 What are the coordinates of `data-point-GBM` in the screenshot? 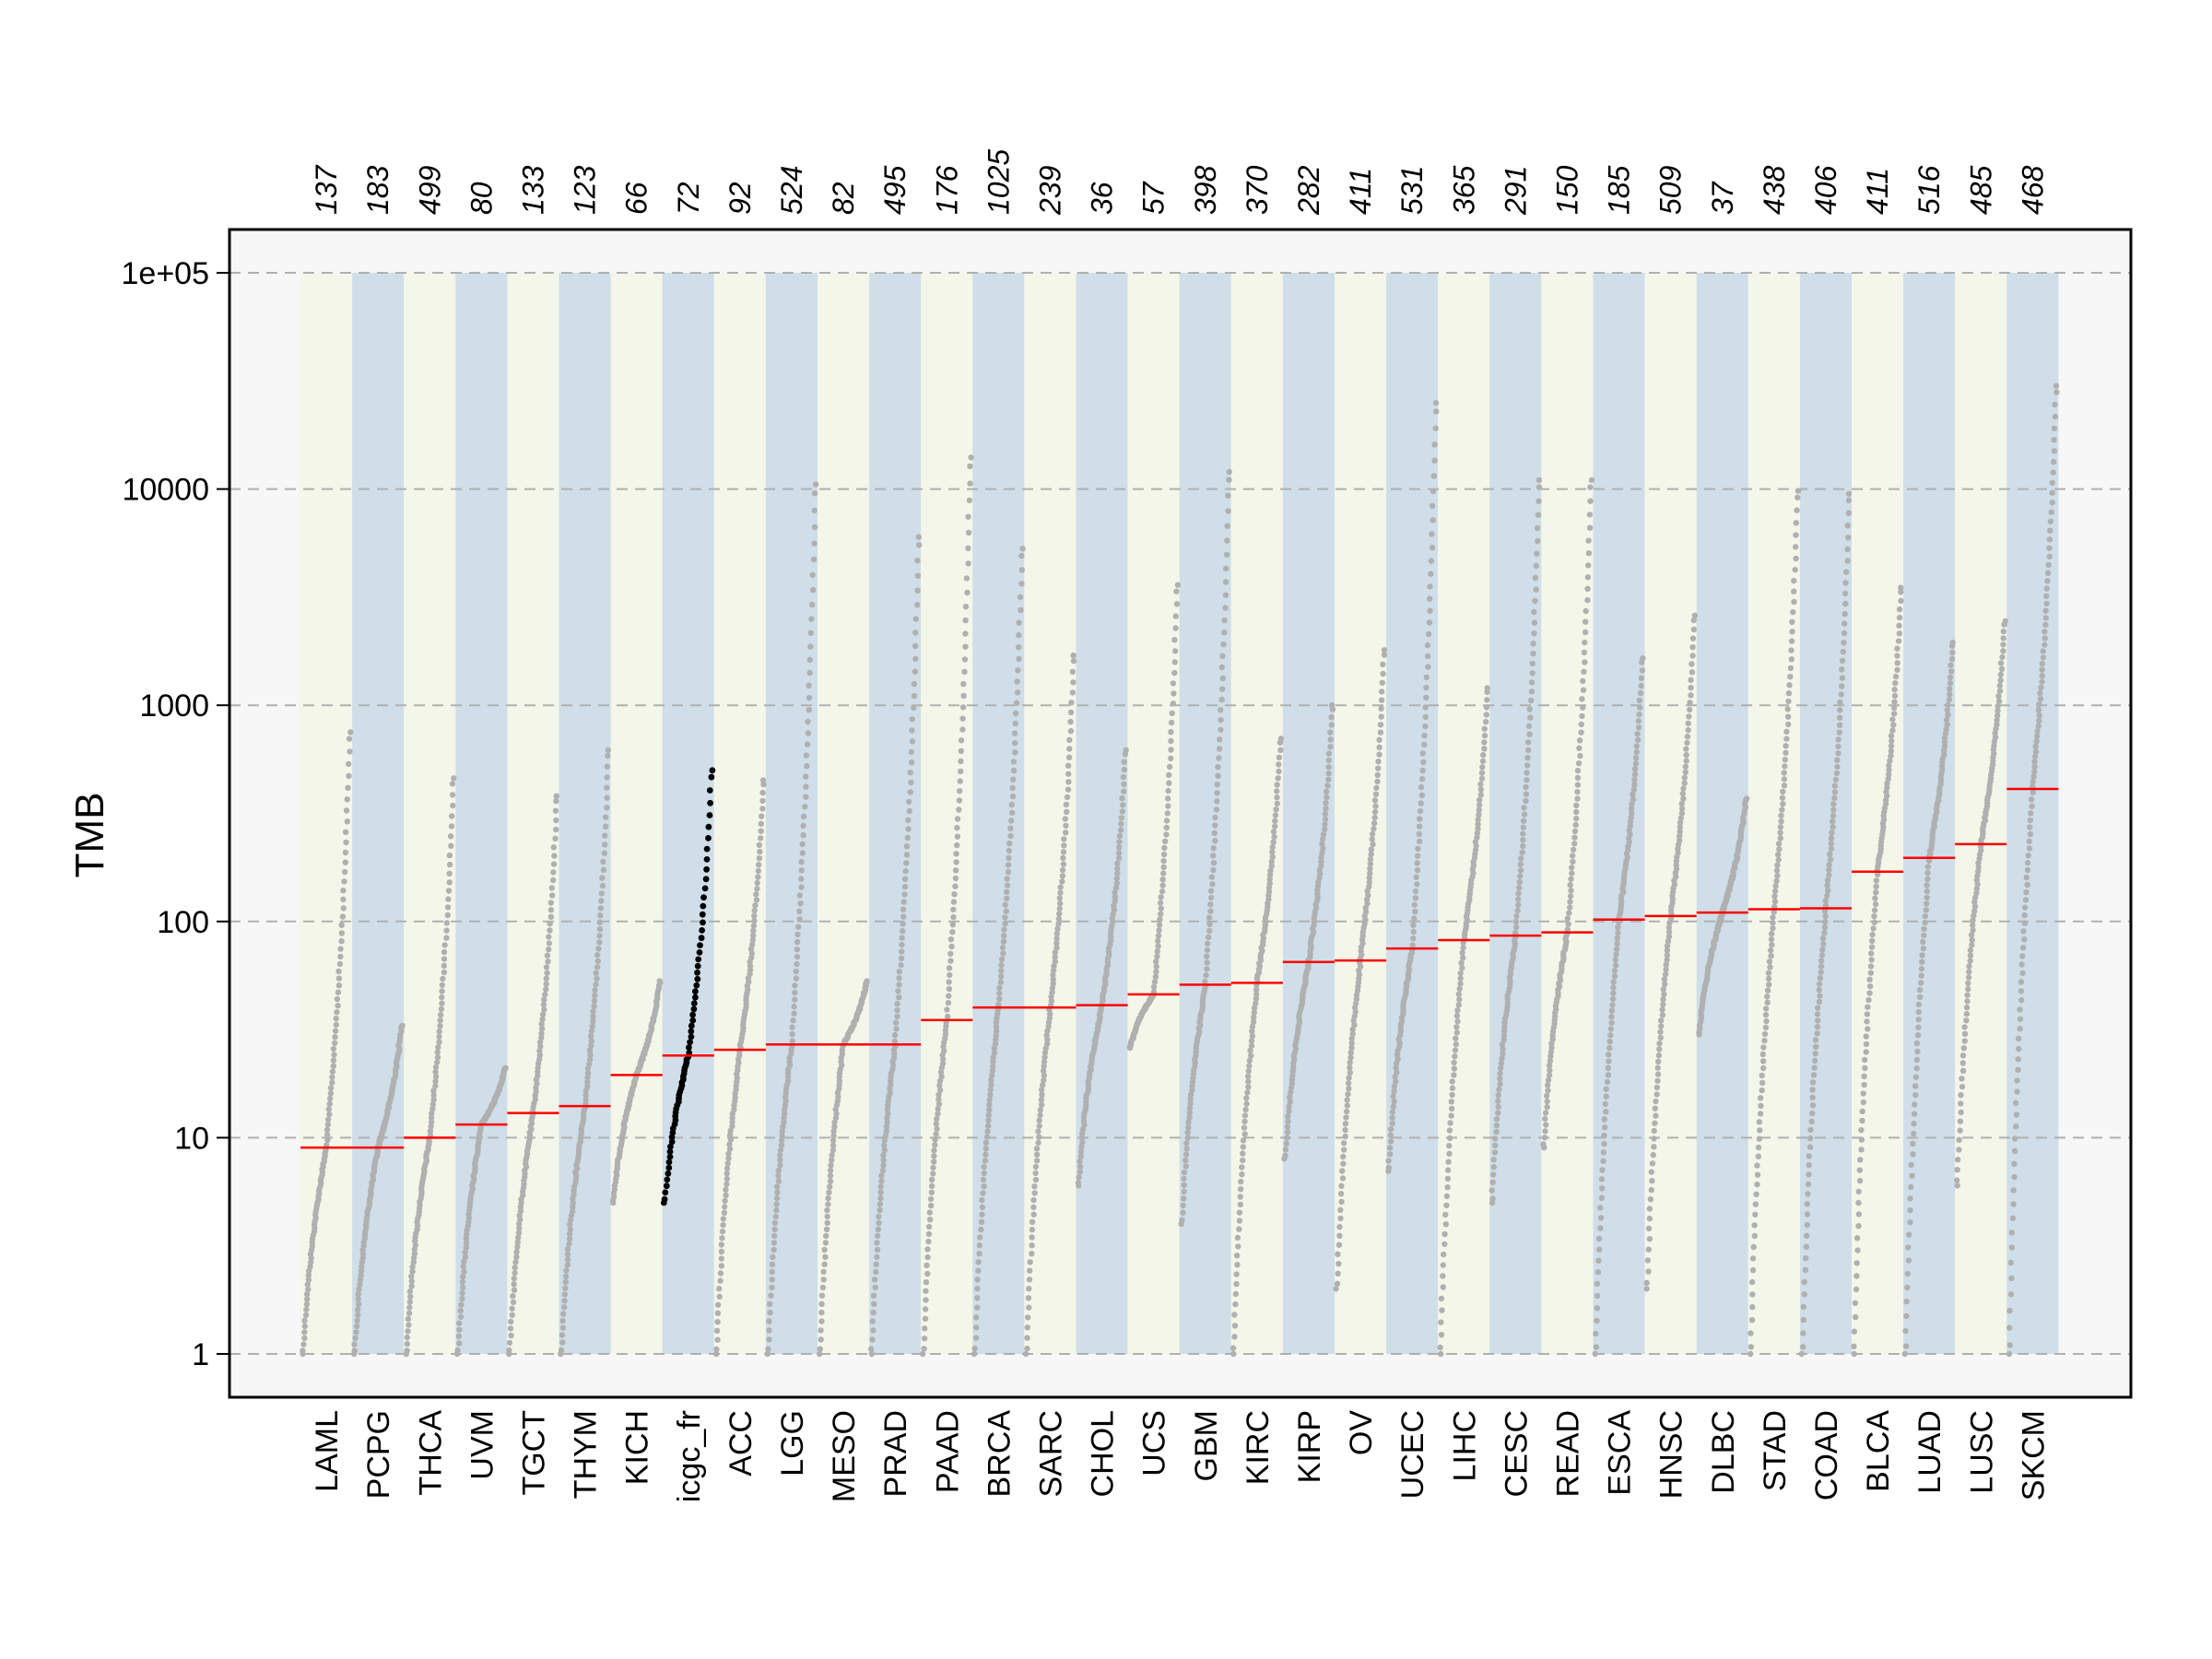 It's located at (1188, 1127).